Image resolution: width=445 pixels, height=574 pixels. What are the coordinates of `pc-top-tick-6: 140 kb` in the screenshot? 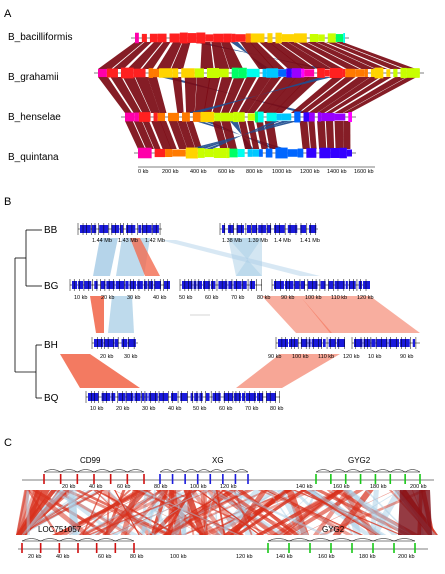 It's located at (304, 487).